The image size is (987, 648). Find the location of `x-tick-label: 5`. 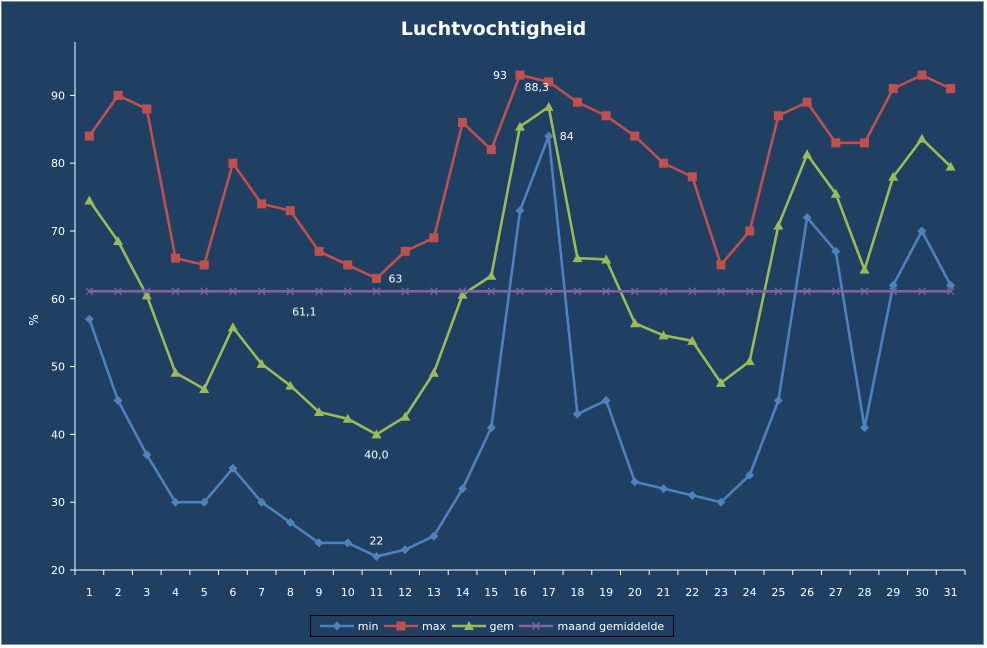

x-tick-label: 5 is located at coordinates (204, 592).